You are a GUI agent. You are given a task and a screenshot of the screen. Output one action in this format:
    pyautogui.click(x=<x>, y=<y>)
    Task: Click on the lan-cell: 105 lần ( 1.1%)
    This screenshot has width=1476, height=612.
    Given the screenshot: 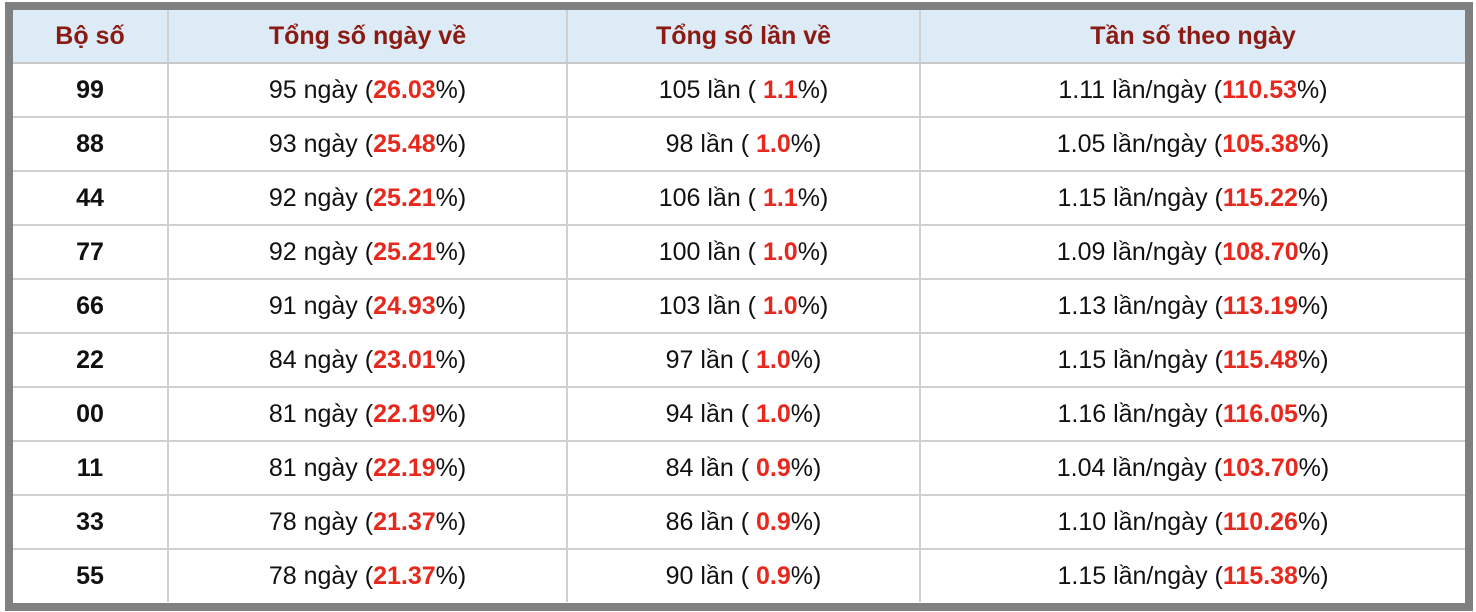 What is the action you would take?
    pyautogui.click(x=743, y=90)
    